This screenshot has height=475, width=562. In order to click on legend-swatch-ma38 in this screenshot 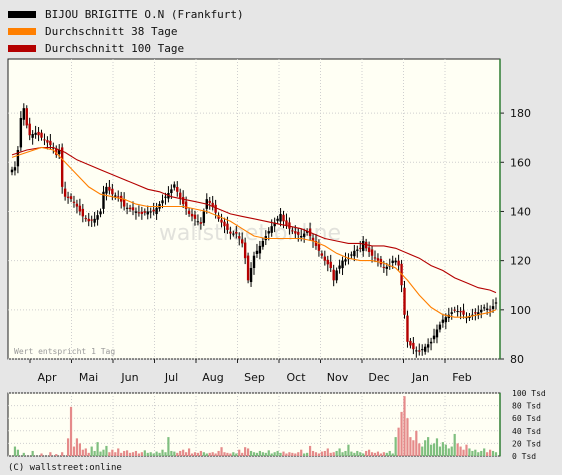, I will do `click(22, 31)`.